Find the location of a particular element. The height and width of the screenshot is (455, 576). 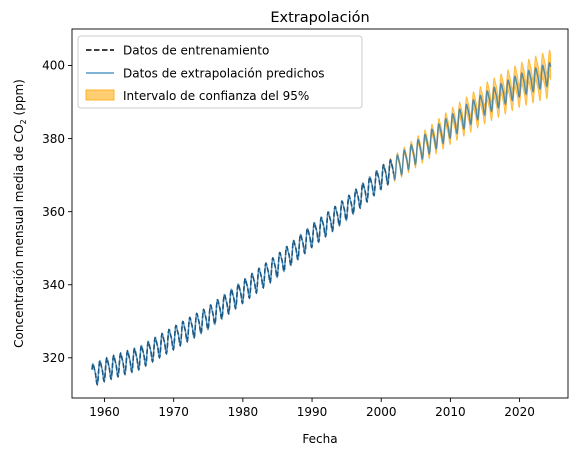

y-axis-label: Concentración mensual media de CO2 (ppm) is located at coordinates (20, 213).